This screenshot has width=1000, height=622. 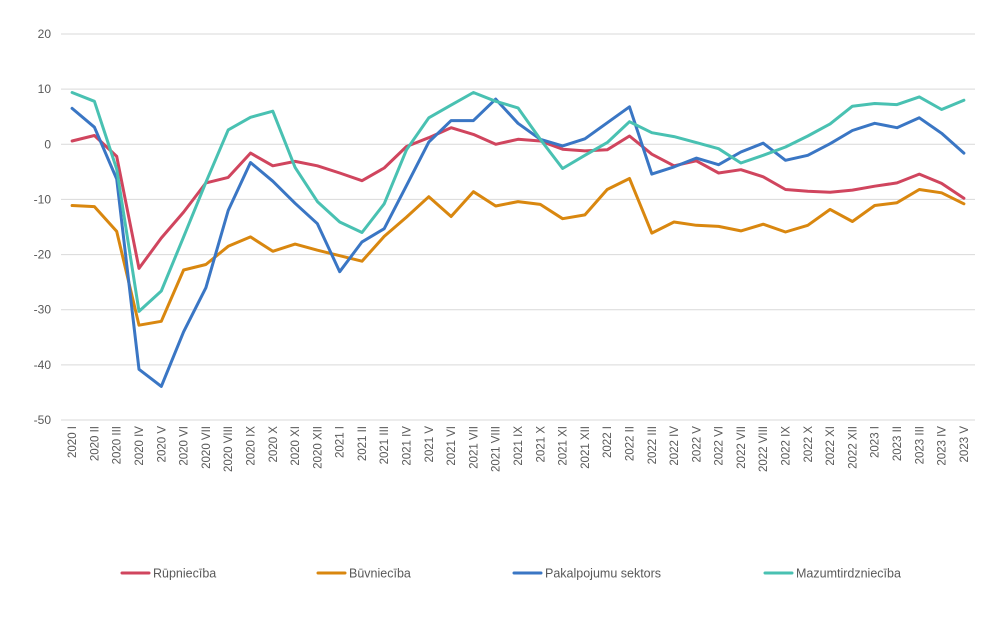 What do you see at coordinates (831, 446) in the screenshot?
I see `x-tick-label: 2022 XI` at bounding box center [831, 446].